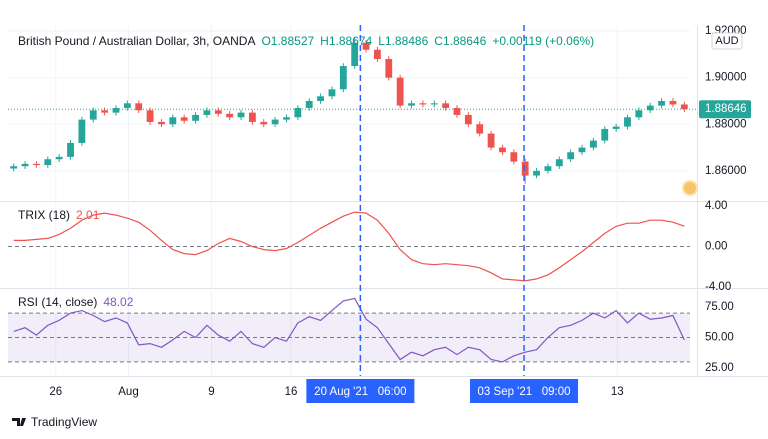 This screenshot has width=768, height=439. I want to click on currency-label: AUD, so click(726, 41).